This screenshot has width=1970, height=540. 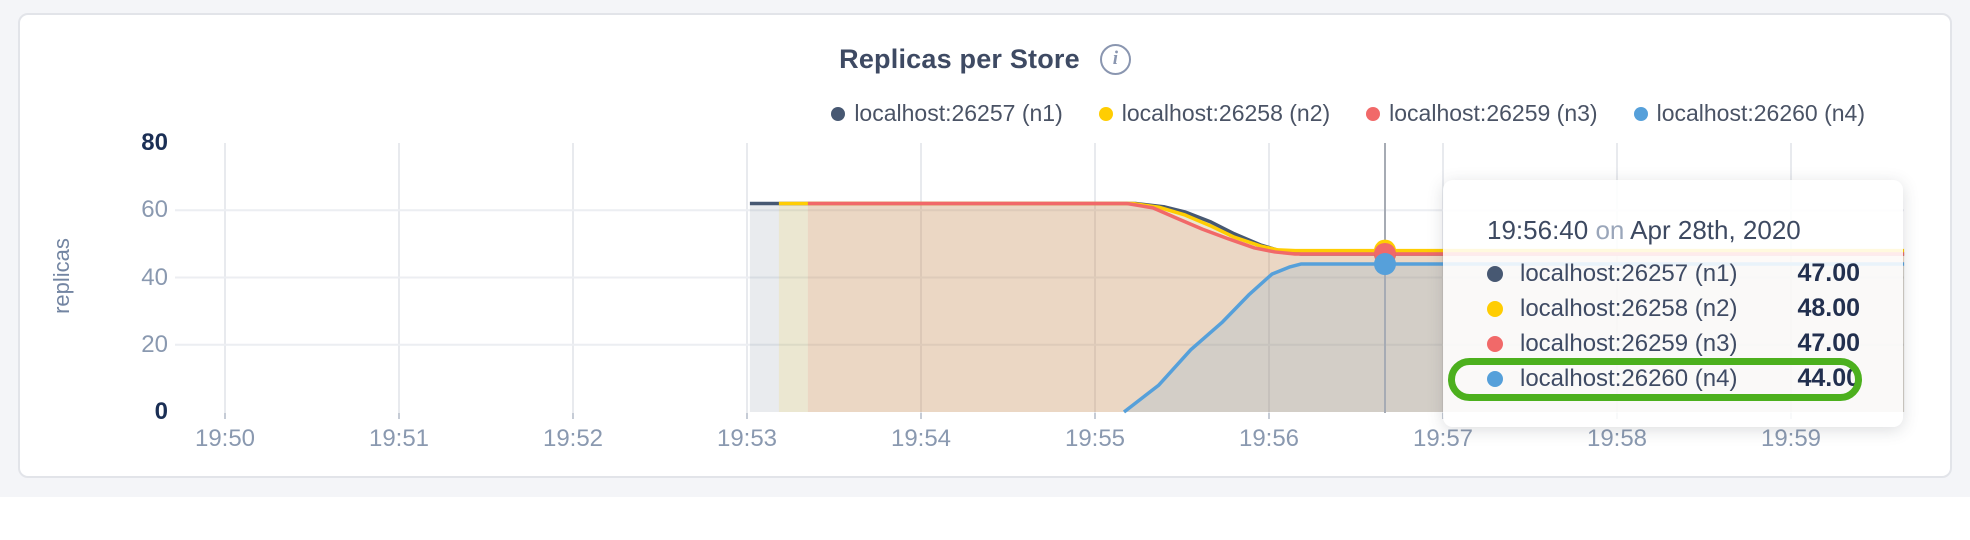 I want to click on y-axis-tick: 60, so click(x=154, y=210).